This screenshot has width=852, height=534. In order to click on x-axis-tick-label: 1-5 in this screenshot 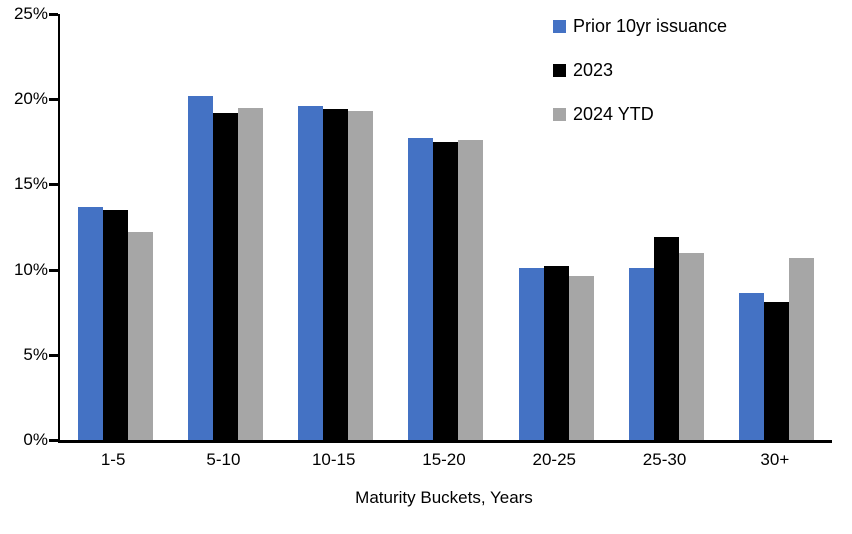, I will do `click(113, 459)`.